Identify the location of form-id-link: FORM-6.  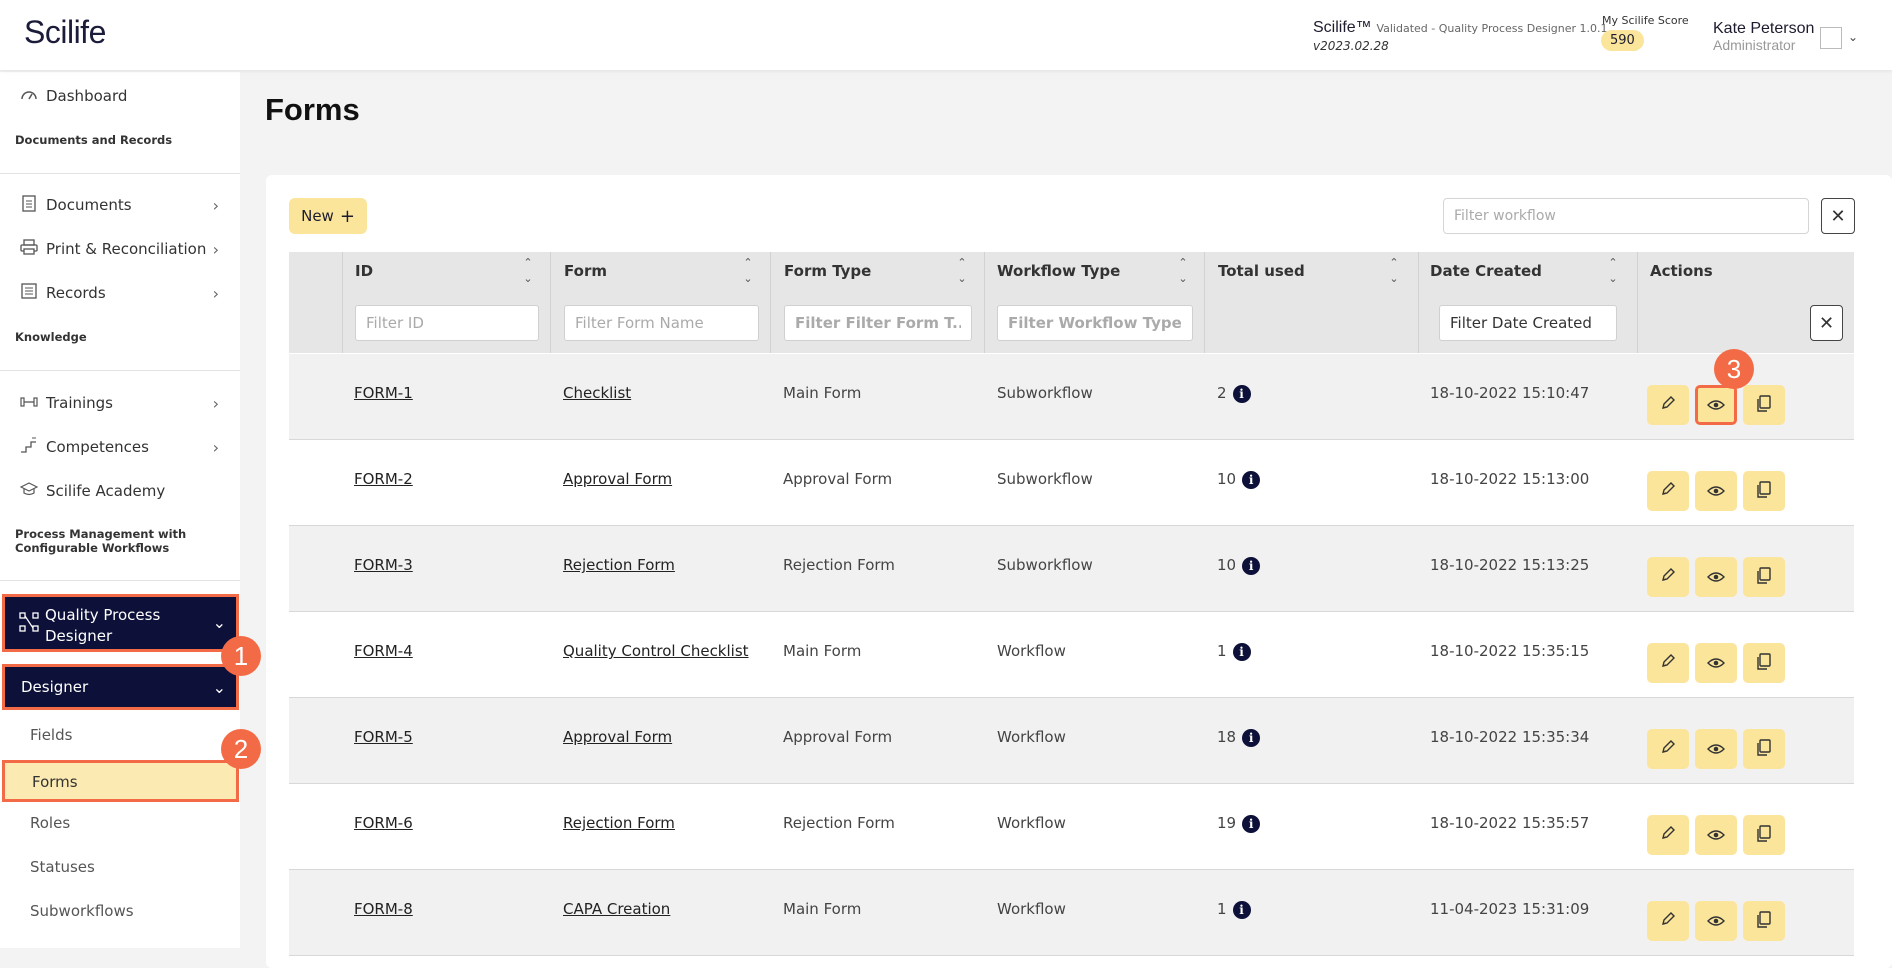
(383, 823).